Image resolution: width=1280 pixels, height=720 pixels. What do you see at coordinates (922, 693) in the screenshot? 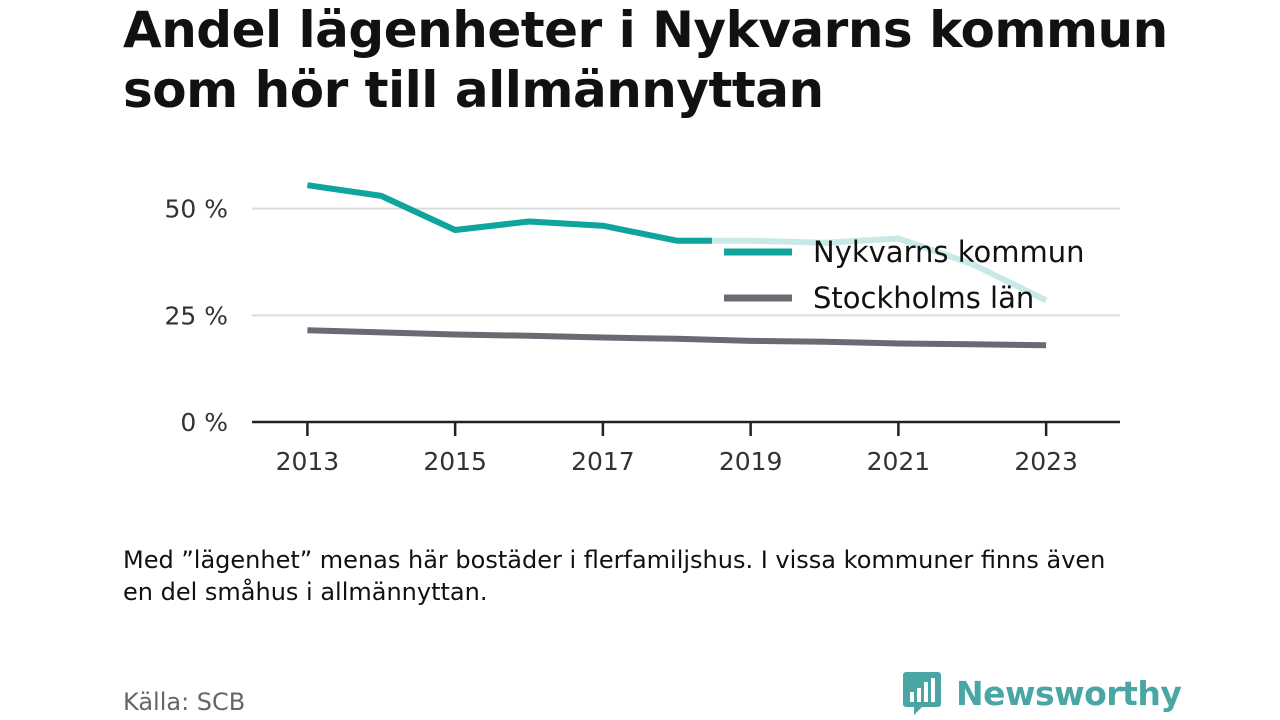
I see `newsworthy-logo-icon` at bounding box center [922, 693].